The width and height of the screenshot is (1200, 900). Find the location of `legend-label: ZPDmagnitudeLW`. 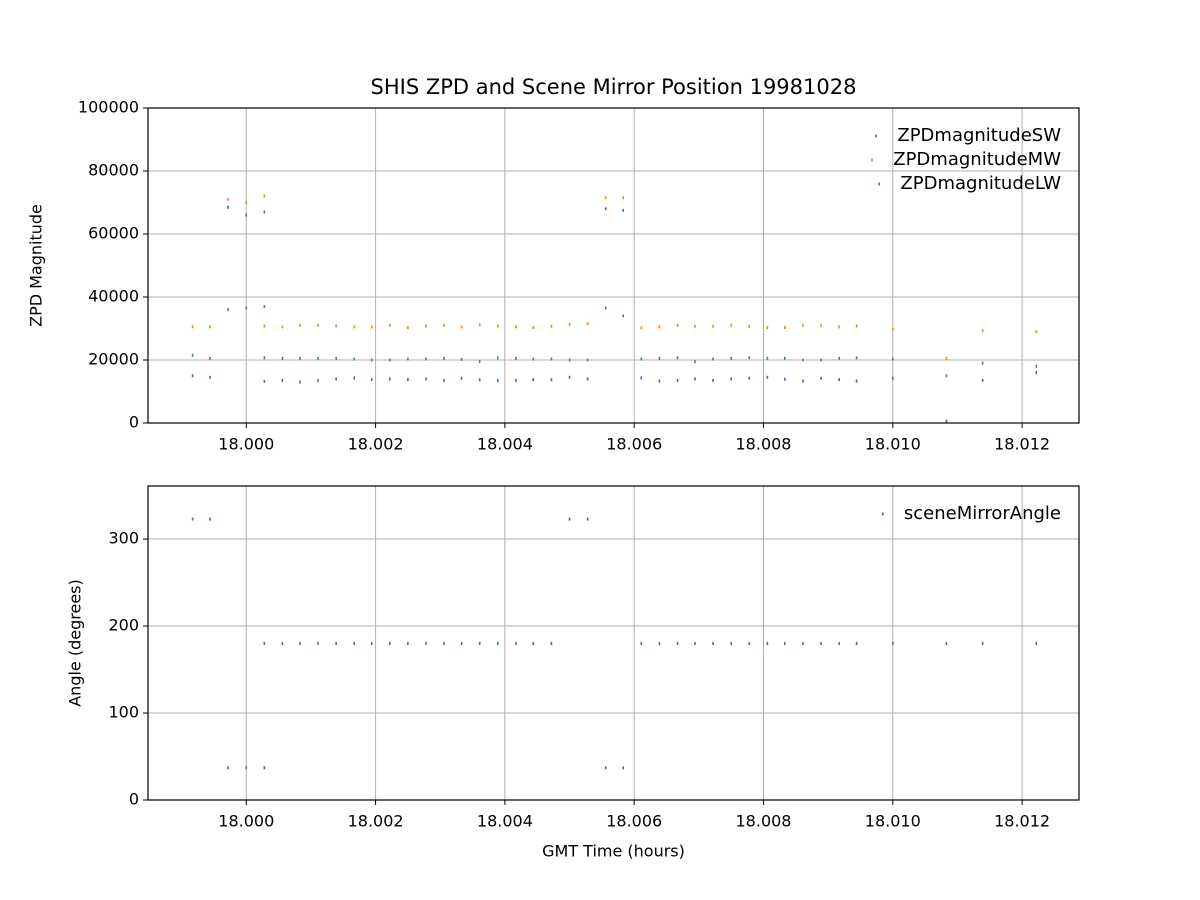

legend-label: ZPDmagnitudeLW is located at coordinates (980, 183).